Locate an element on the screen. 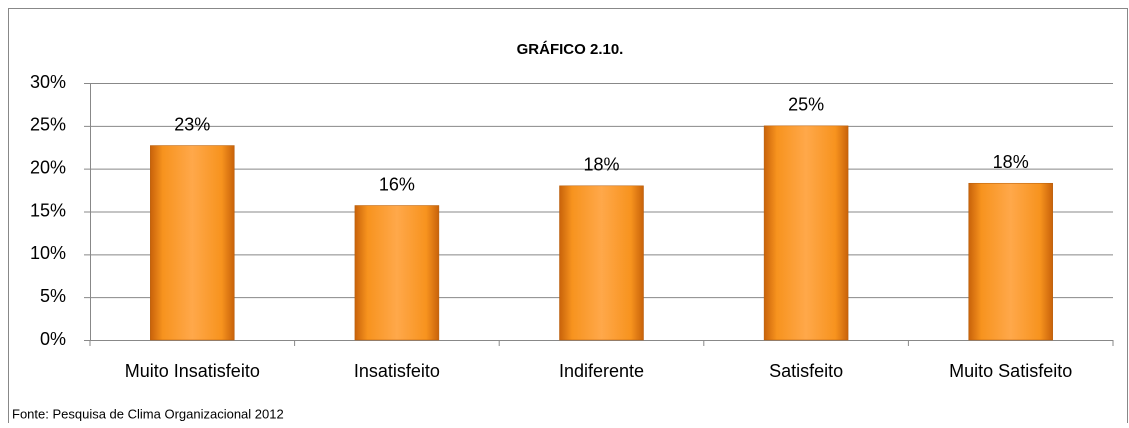  y-tick-label: 15% is located at coordinates (48, 210).